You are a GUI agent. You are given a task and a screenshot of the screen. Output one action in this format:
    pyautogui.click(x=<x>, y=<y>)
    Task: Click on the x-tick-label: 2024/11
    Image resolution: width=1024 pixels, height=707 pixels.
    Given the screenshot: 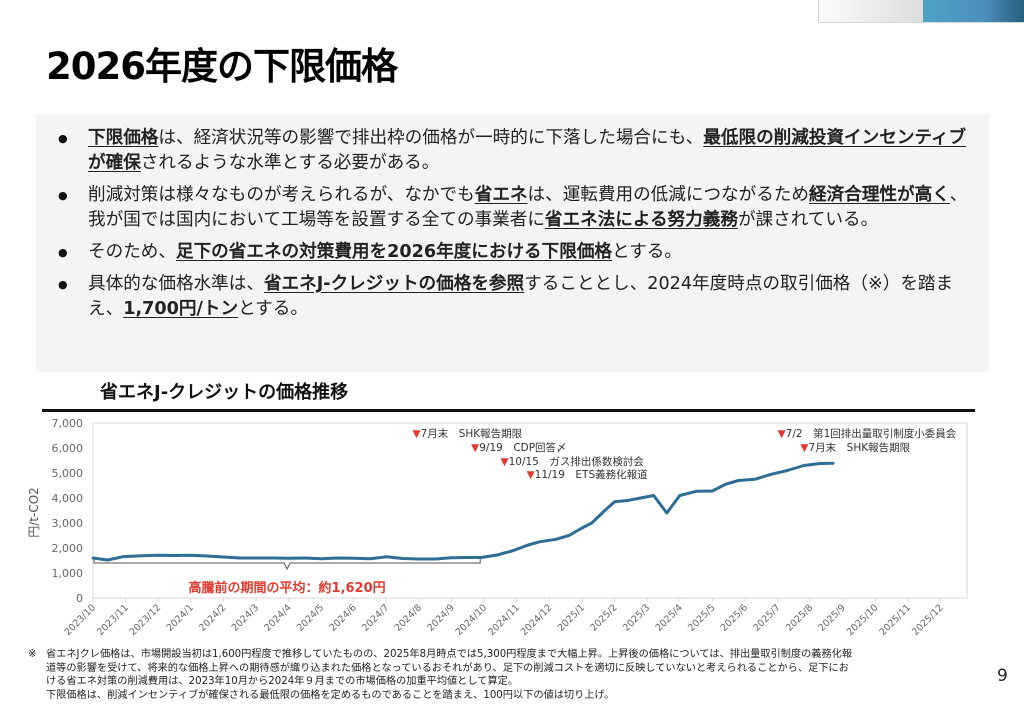 What is the action you would take?
    pyautogui.click(x=504, y=620)
    